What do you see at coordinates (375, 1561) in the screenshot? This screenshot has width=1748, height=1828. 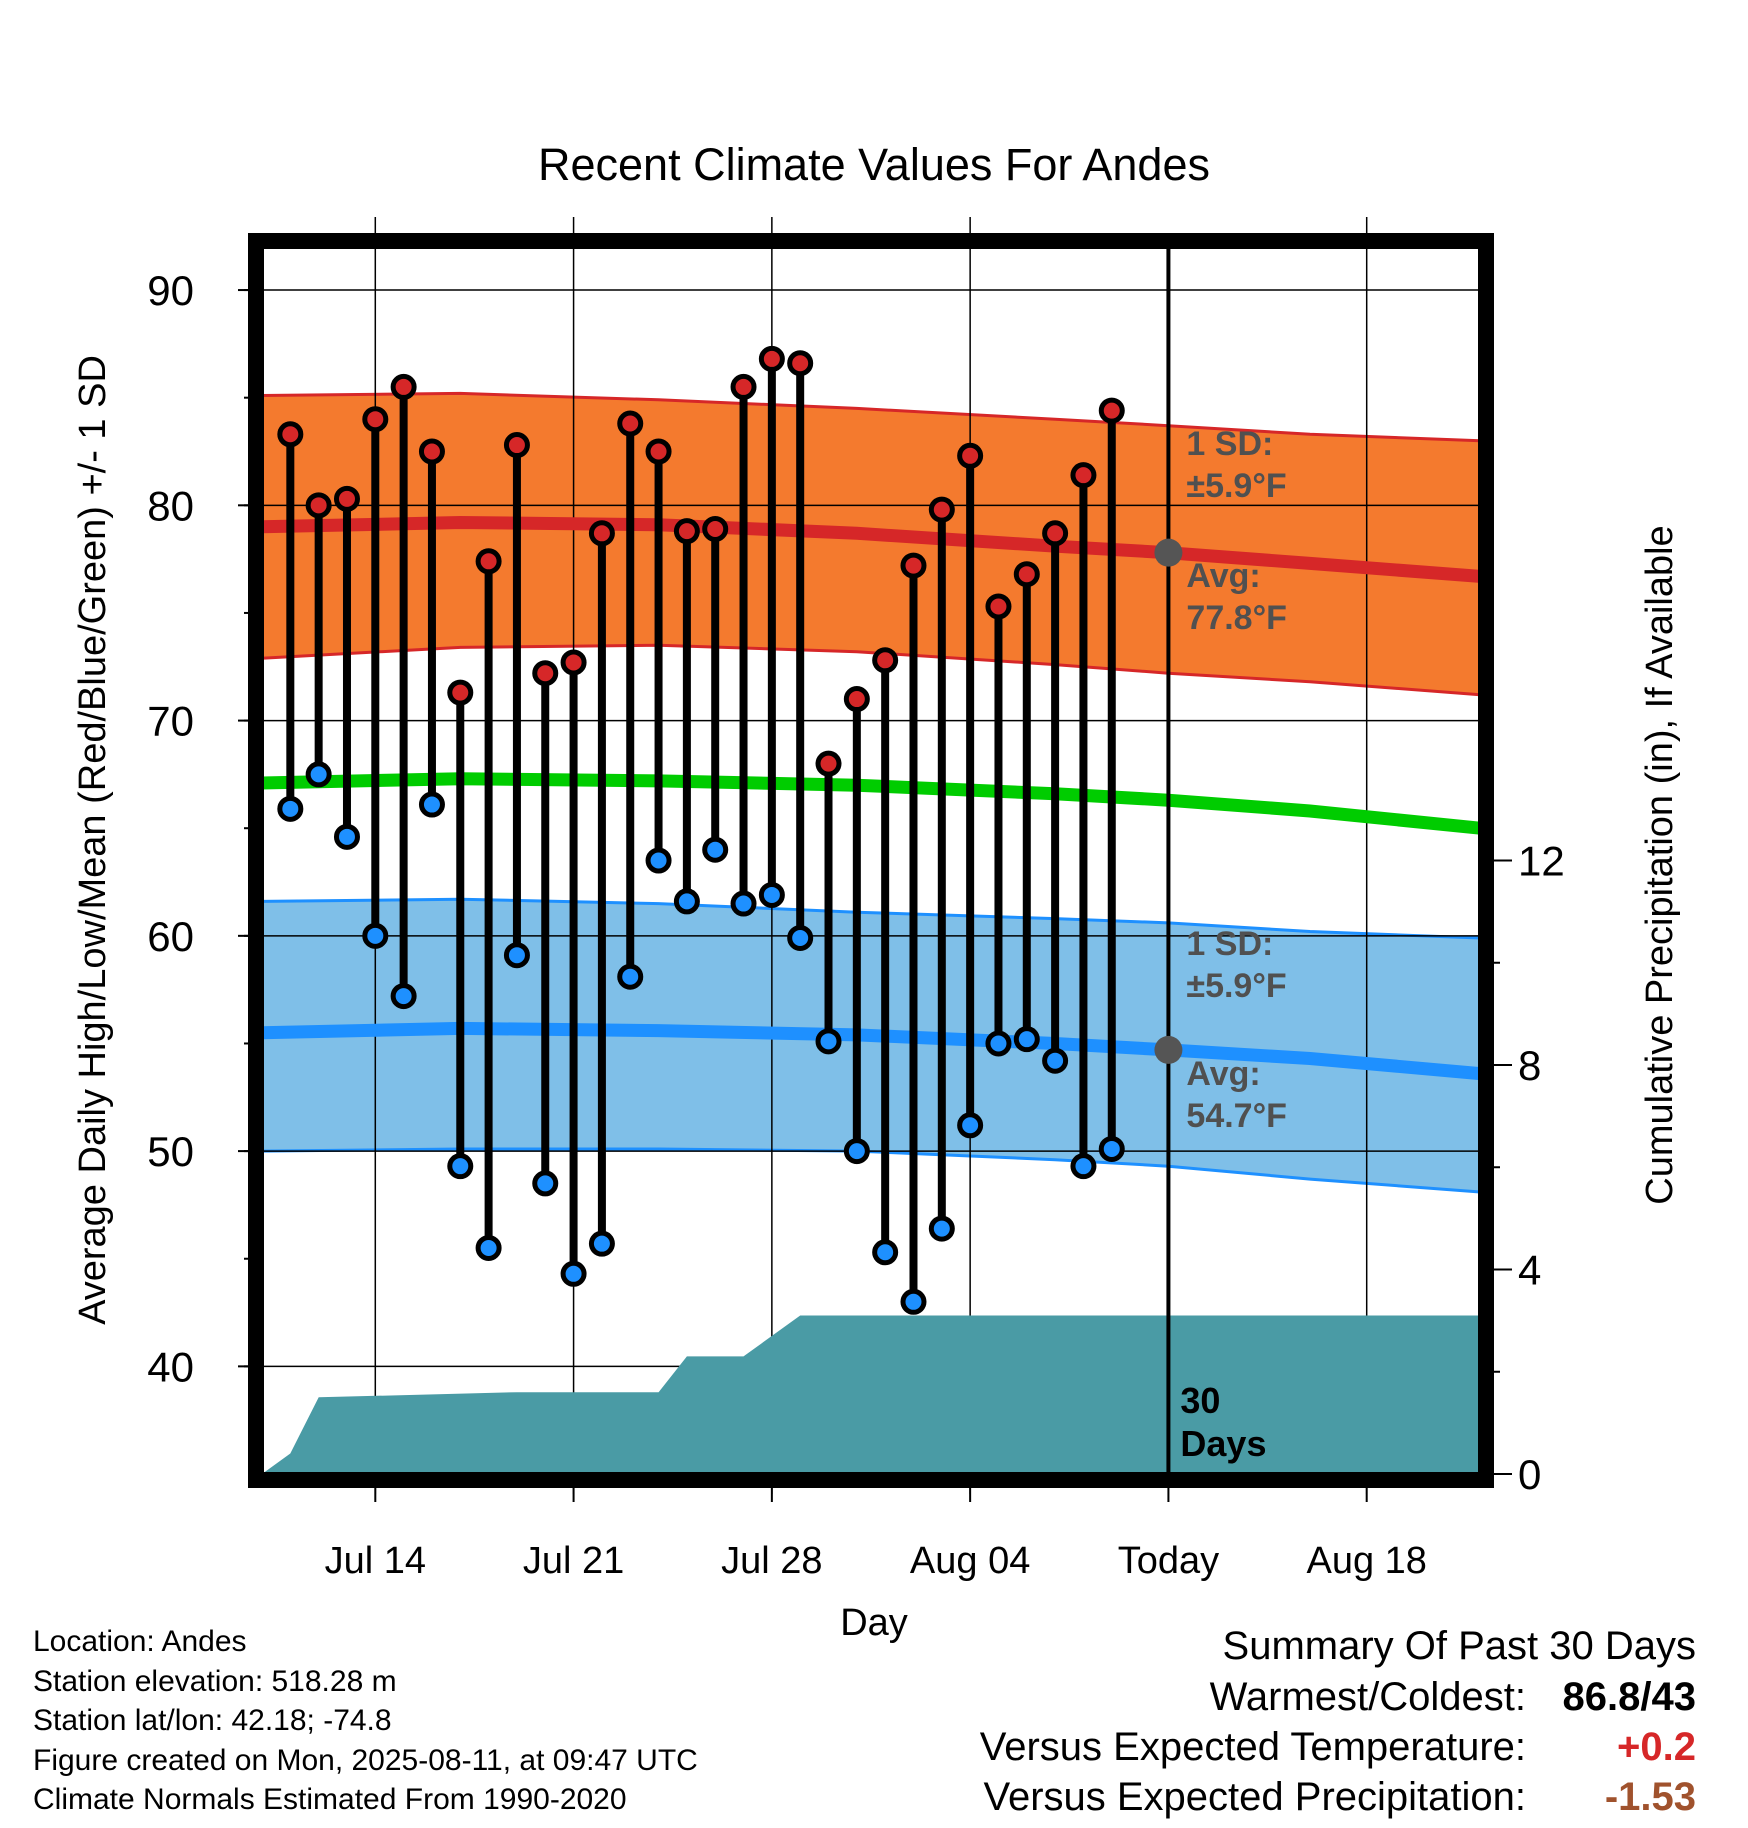 I see `x-tick-label: Jul 14` at bounding box center [375, 1561].